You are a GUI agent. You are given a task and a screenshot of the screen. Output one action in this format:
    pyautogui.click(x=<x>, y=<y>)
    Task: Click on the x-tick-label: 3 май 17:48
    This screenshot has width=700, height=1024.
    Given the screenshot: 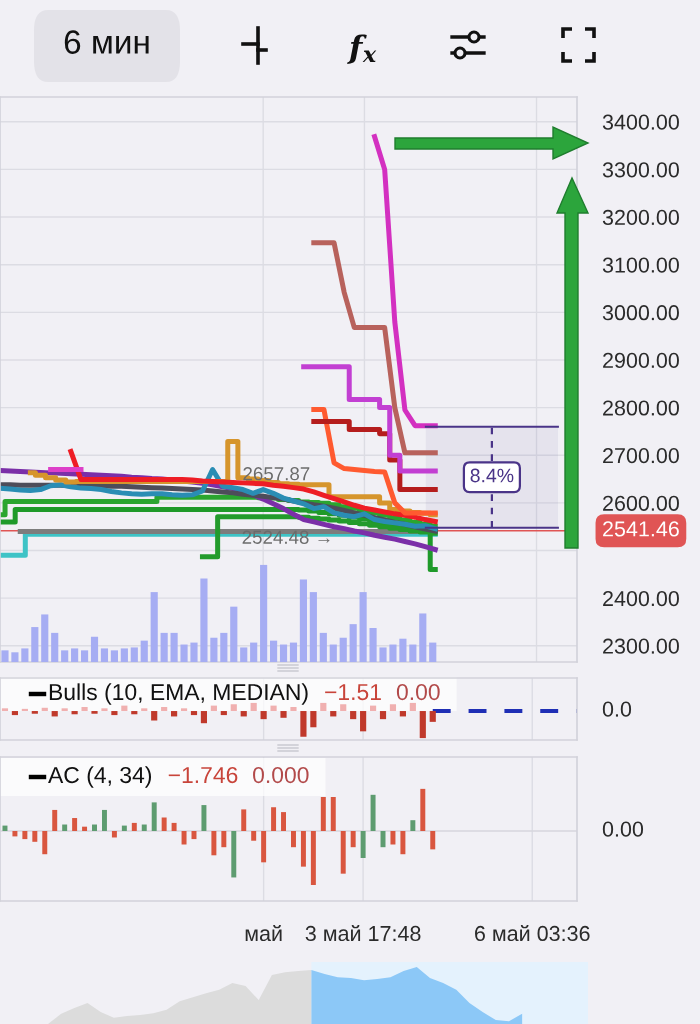 What is the action you would take?
    pyautogui.click(x=363, y=933)
    